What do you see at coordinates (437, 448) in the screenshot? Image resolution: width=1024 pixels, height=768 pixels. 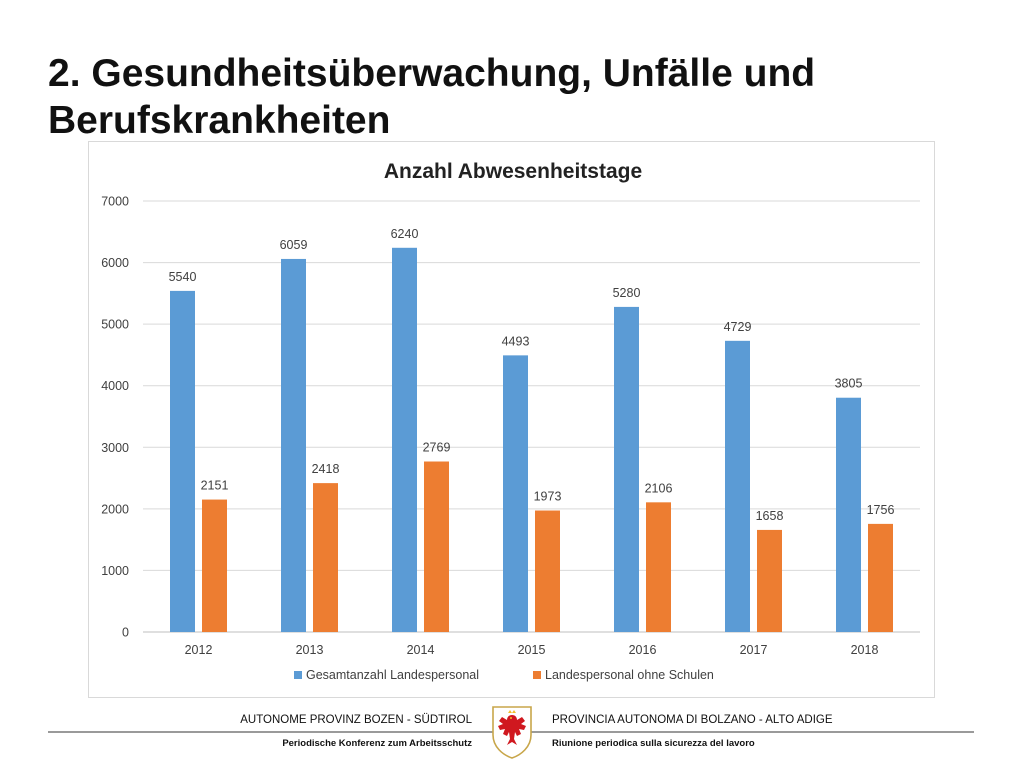 I see `data-label: 2769` at bounding box center [437, 448].